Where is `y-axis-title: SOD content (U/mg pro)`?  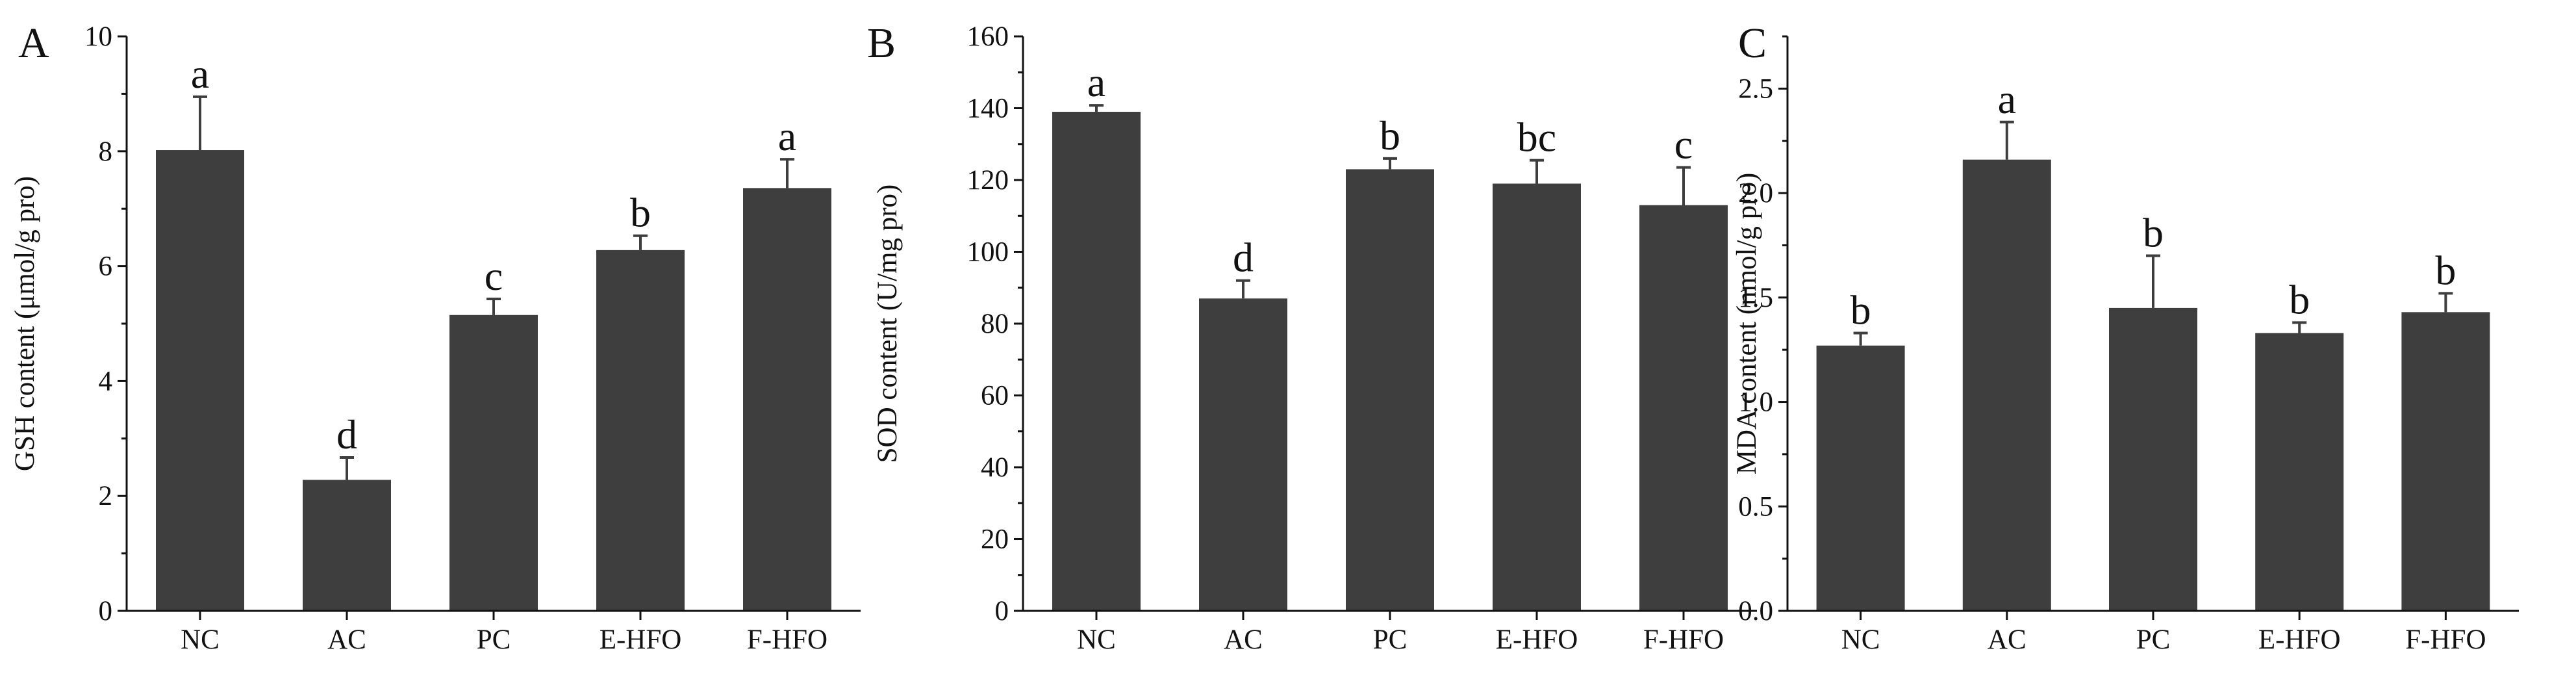
y-axis-title: SOD content (U/mg pro) is located at coordinates (888, 324).